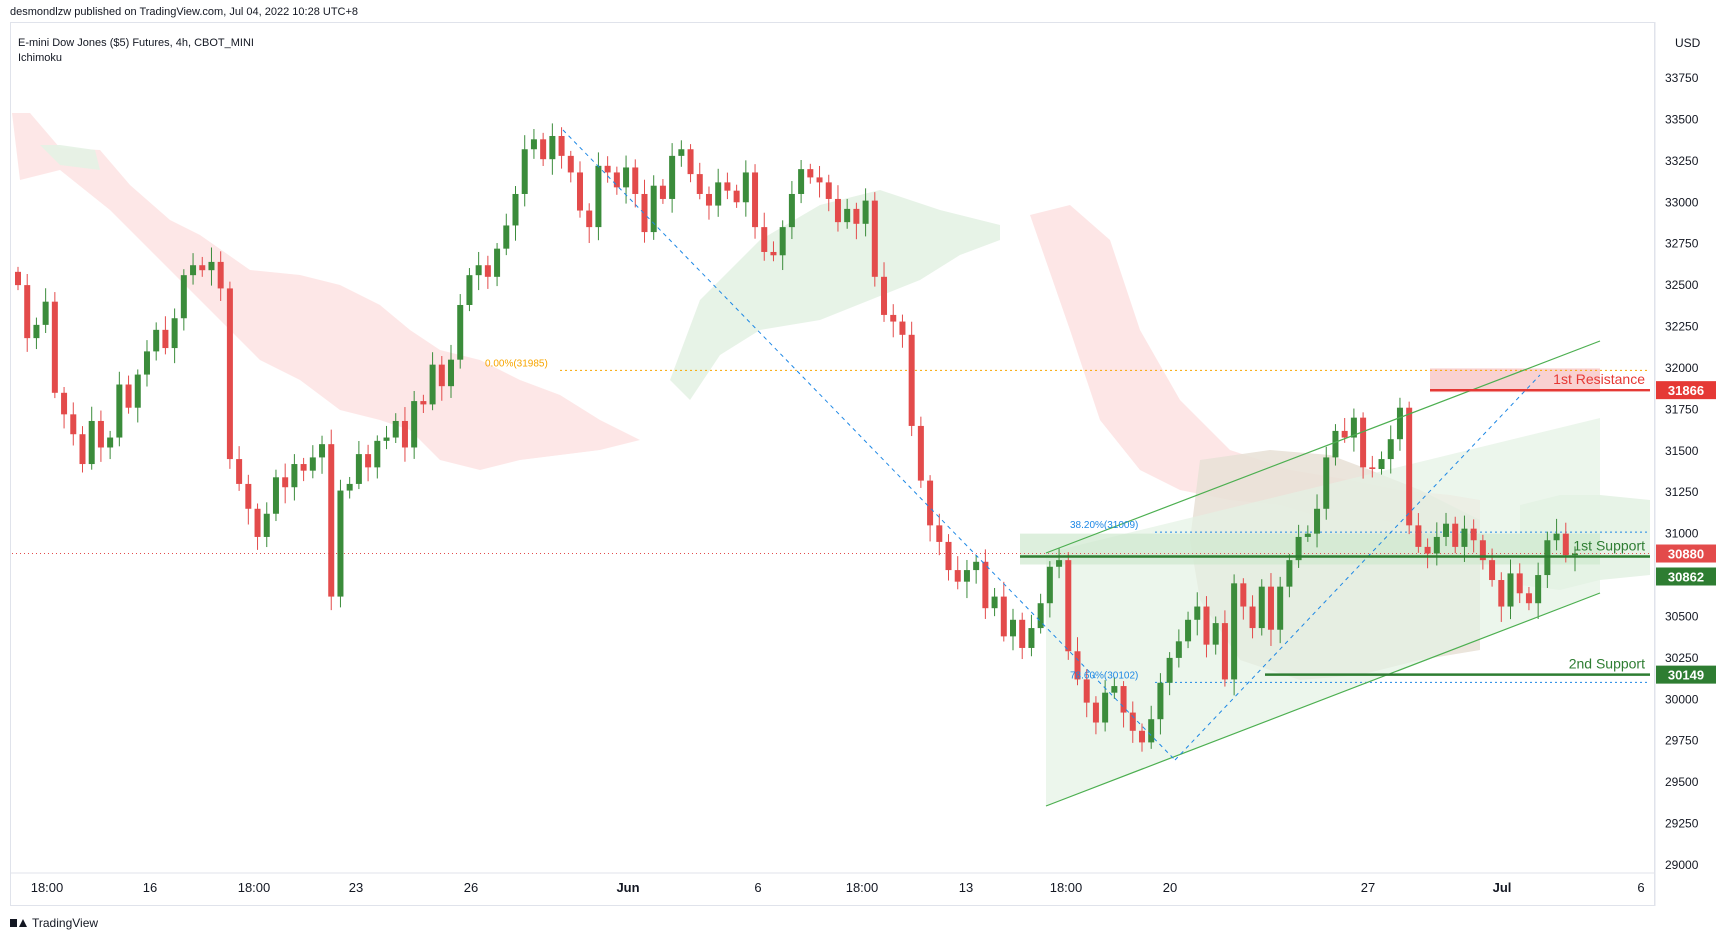  What do you see at coordinates (1682, 451) in the screenshot?
I see `price-tick-label: 31500` at bounding box center [1682, 451].